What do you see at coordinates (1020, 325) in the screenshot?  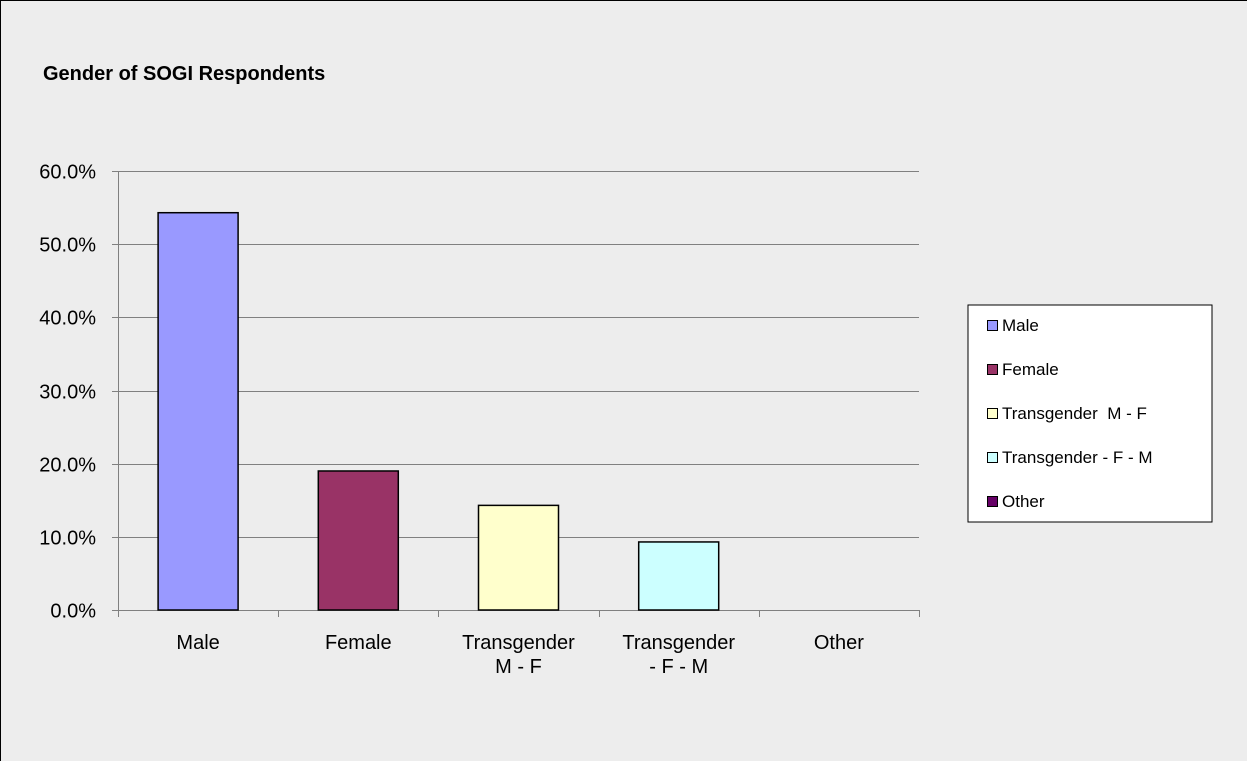 I see `legend-label: Male` at bounding box center [1020, 325].